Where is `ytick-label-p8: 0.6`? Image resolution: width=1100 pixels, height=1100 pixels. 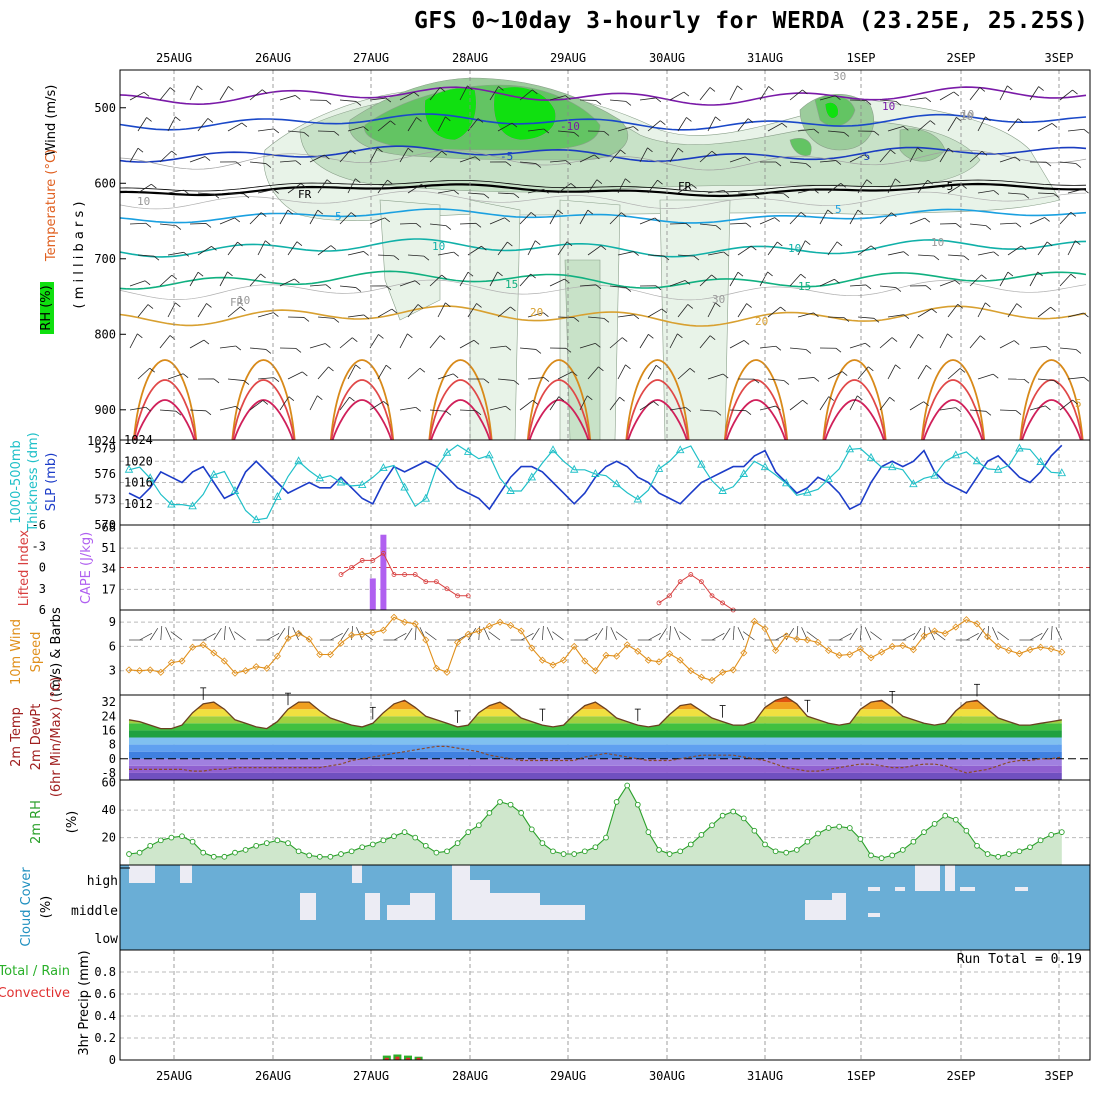 ytick-label-p8: 0.6 is located at coordinates (105, 994).